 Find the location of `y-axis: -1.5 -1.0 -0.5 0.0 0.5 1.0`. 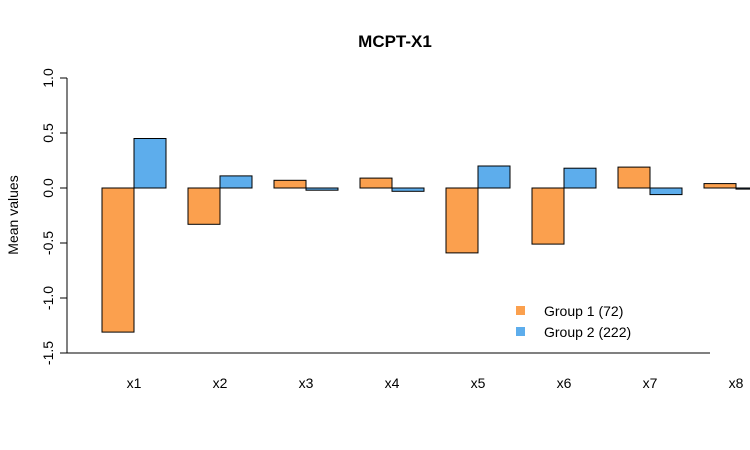

y-axis: -1.5 -1.0 -0.5 0.0 0.5 1.0 is located at coordinates (54, 216).